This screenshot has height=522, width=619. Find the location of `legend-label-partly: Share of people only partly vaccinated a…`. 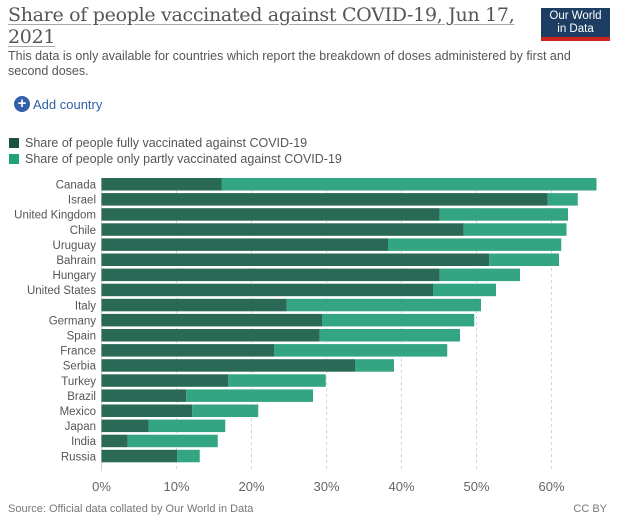

legend-label-partly: Share of people only partly vaccinated a… is located at coordinates (183, 159).